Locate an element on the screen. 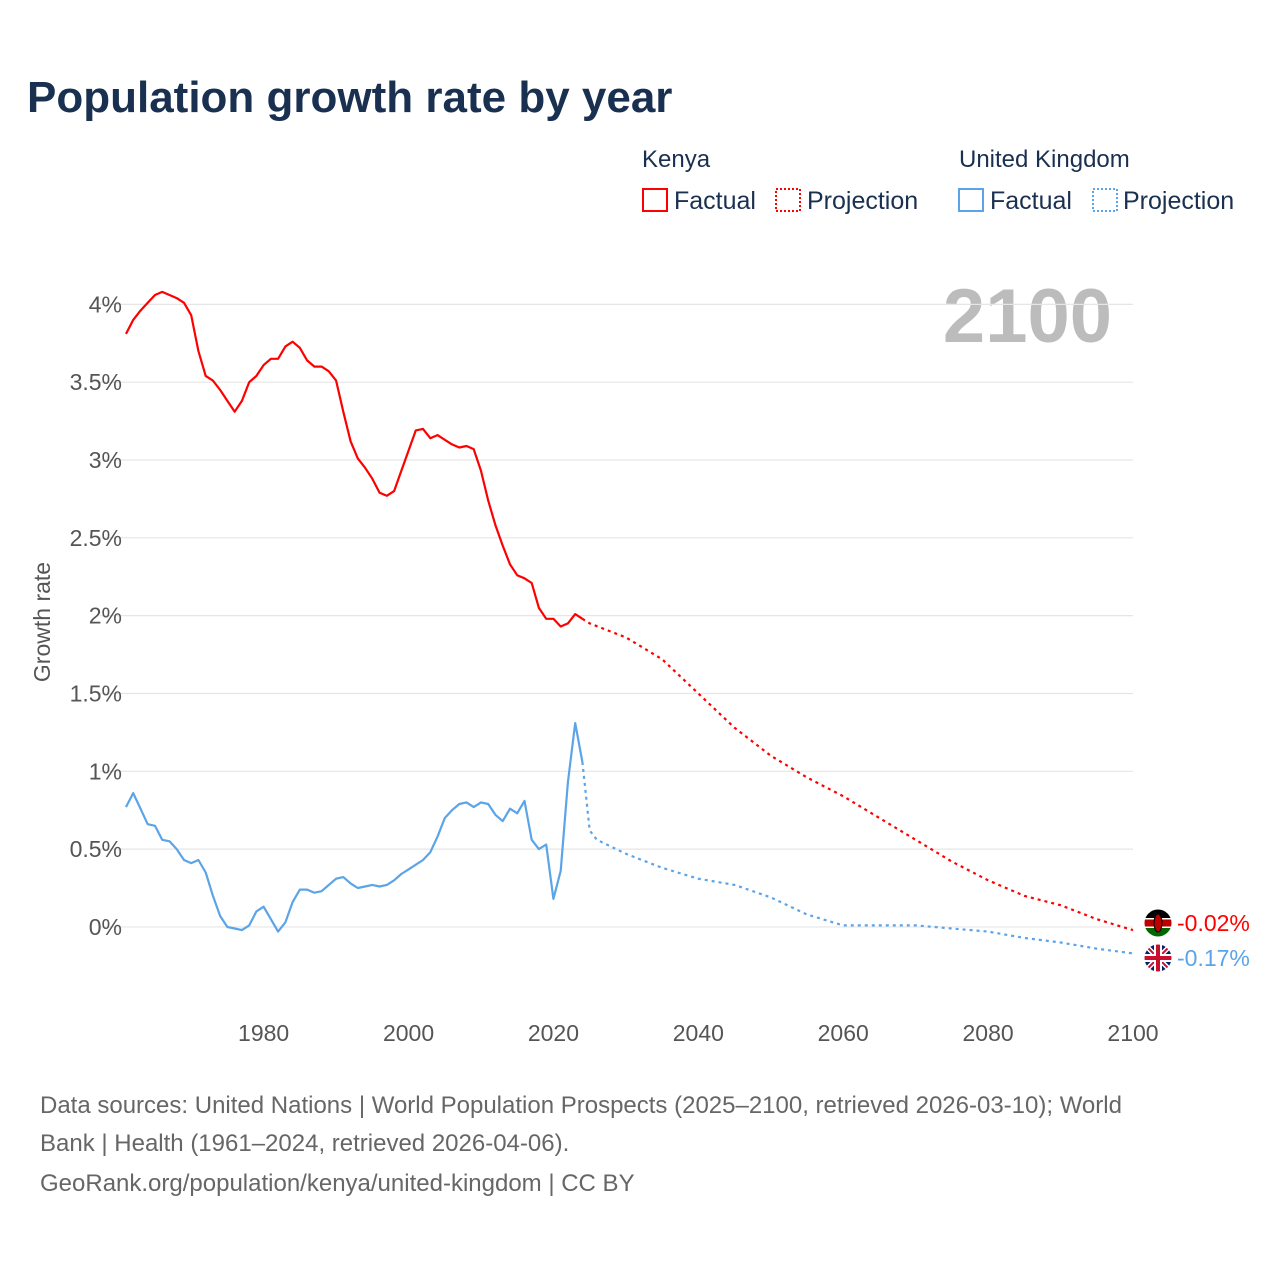  y-tick-label: 2% is located at coordinates (105, 616).